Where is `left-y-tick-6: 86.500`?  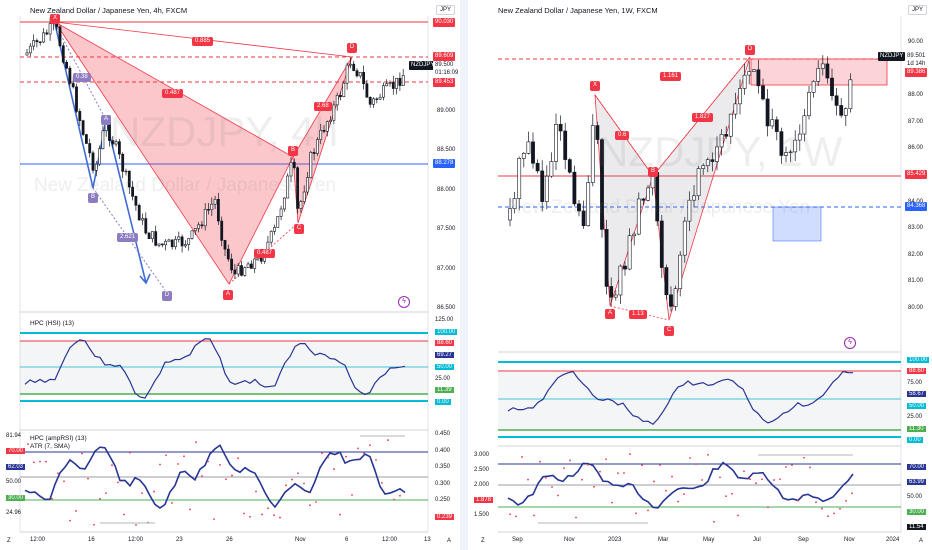 left-y-tick-6: 86.500 is located at coordinates (446, 308).